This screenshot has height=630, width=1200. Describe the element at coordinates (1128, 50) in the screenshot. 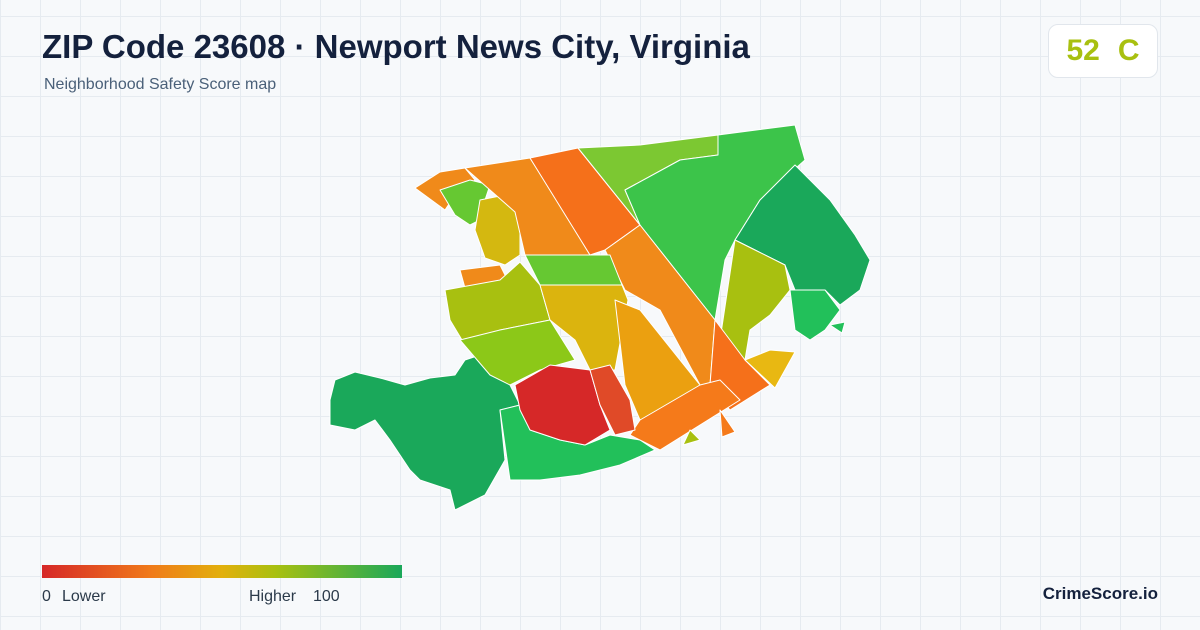

I see `score-grade: C` at that location.